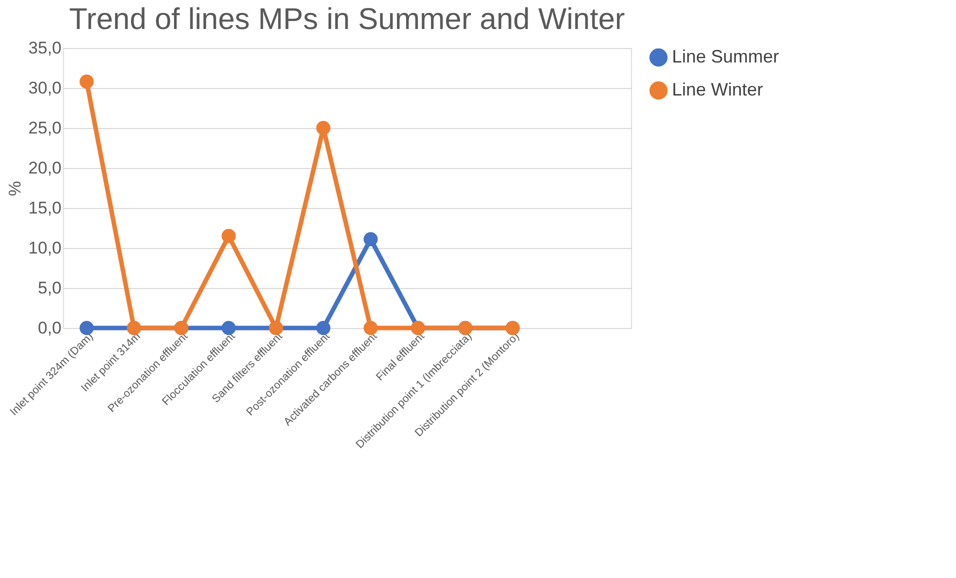  I want to click on y-tick-label: 25,0, so click(45, 128).